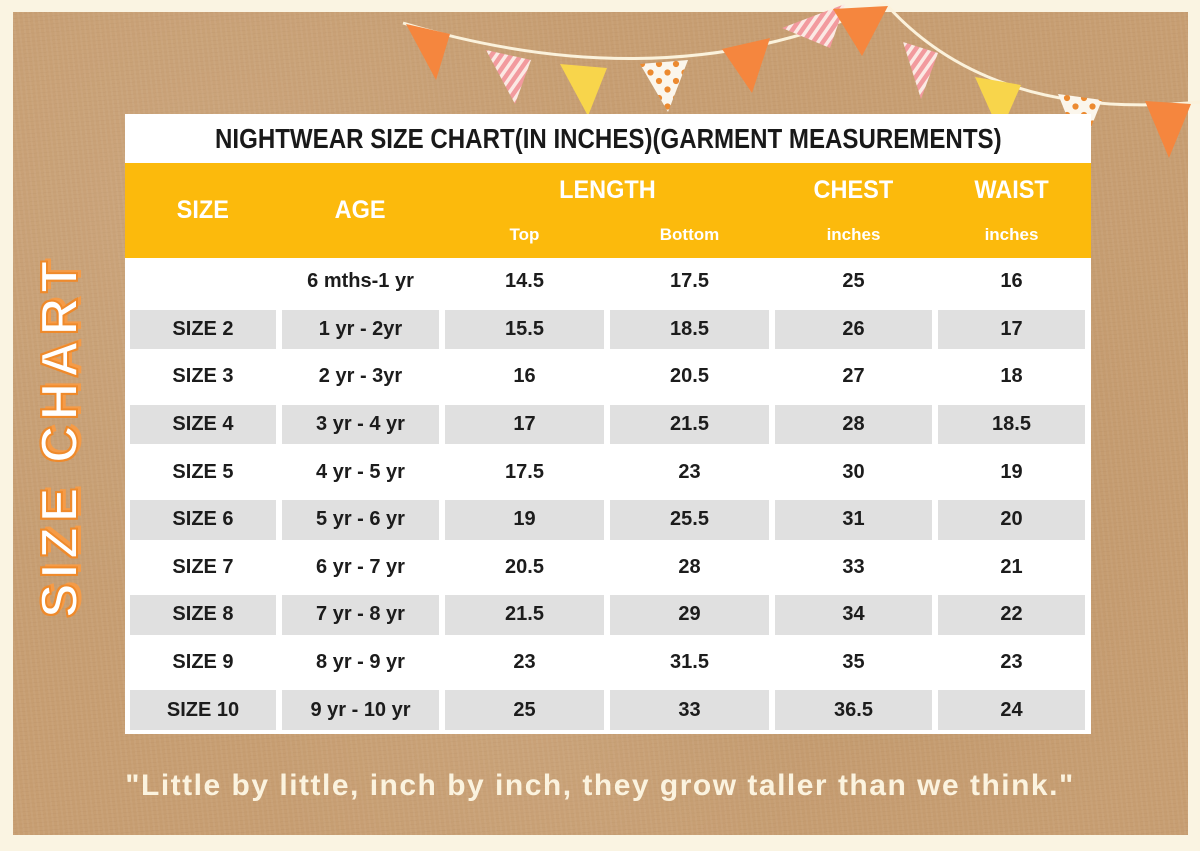 Image resolution: width=1200 pixels, height=851 pixels. Describe the element at coordinates (1011, 424) in the screenshot. I see `cell-waist: 18.5` at that location.